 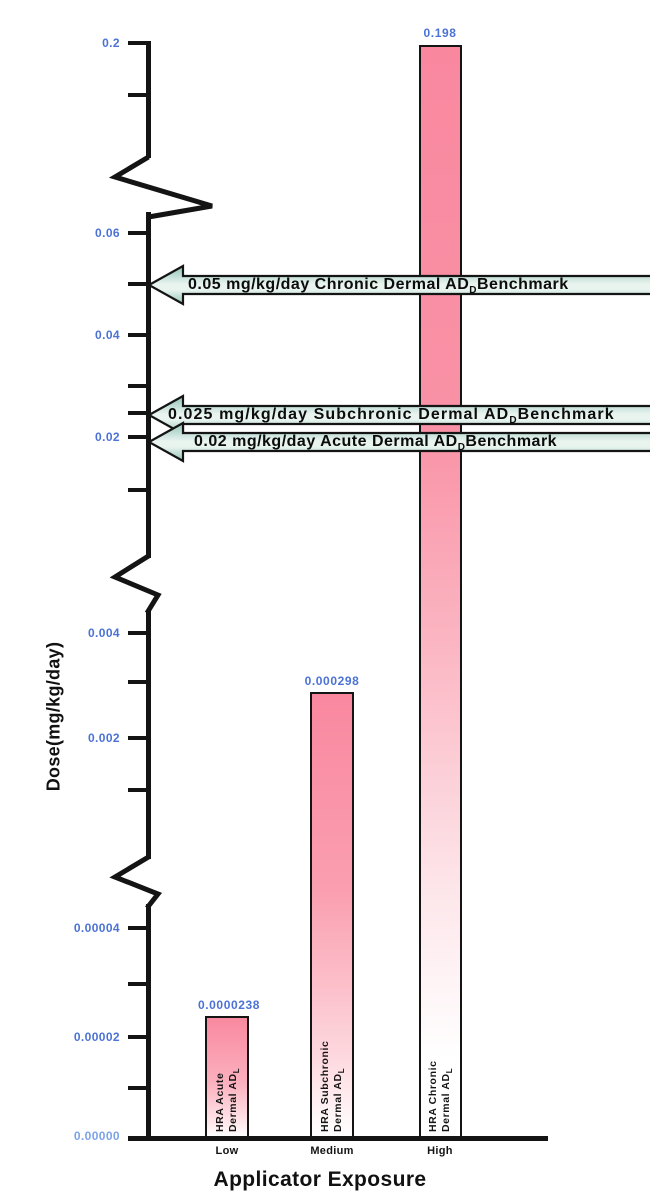 What do you see at coordinates (332, 915) in the screenshot?
I see `bar-medium` at bounding box center [332, 915].